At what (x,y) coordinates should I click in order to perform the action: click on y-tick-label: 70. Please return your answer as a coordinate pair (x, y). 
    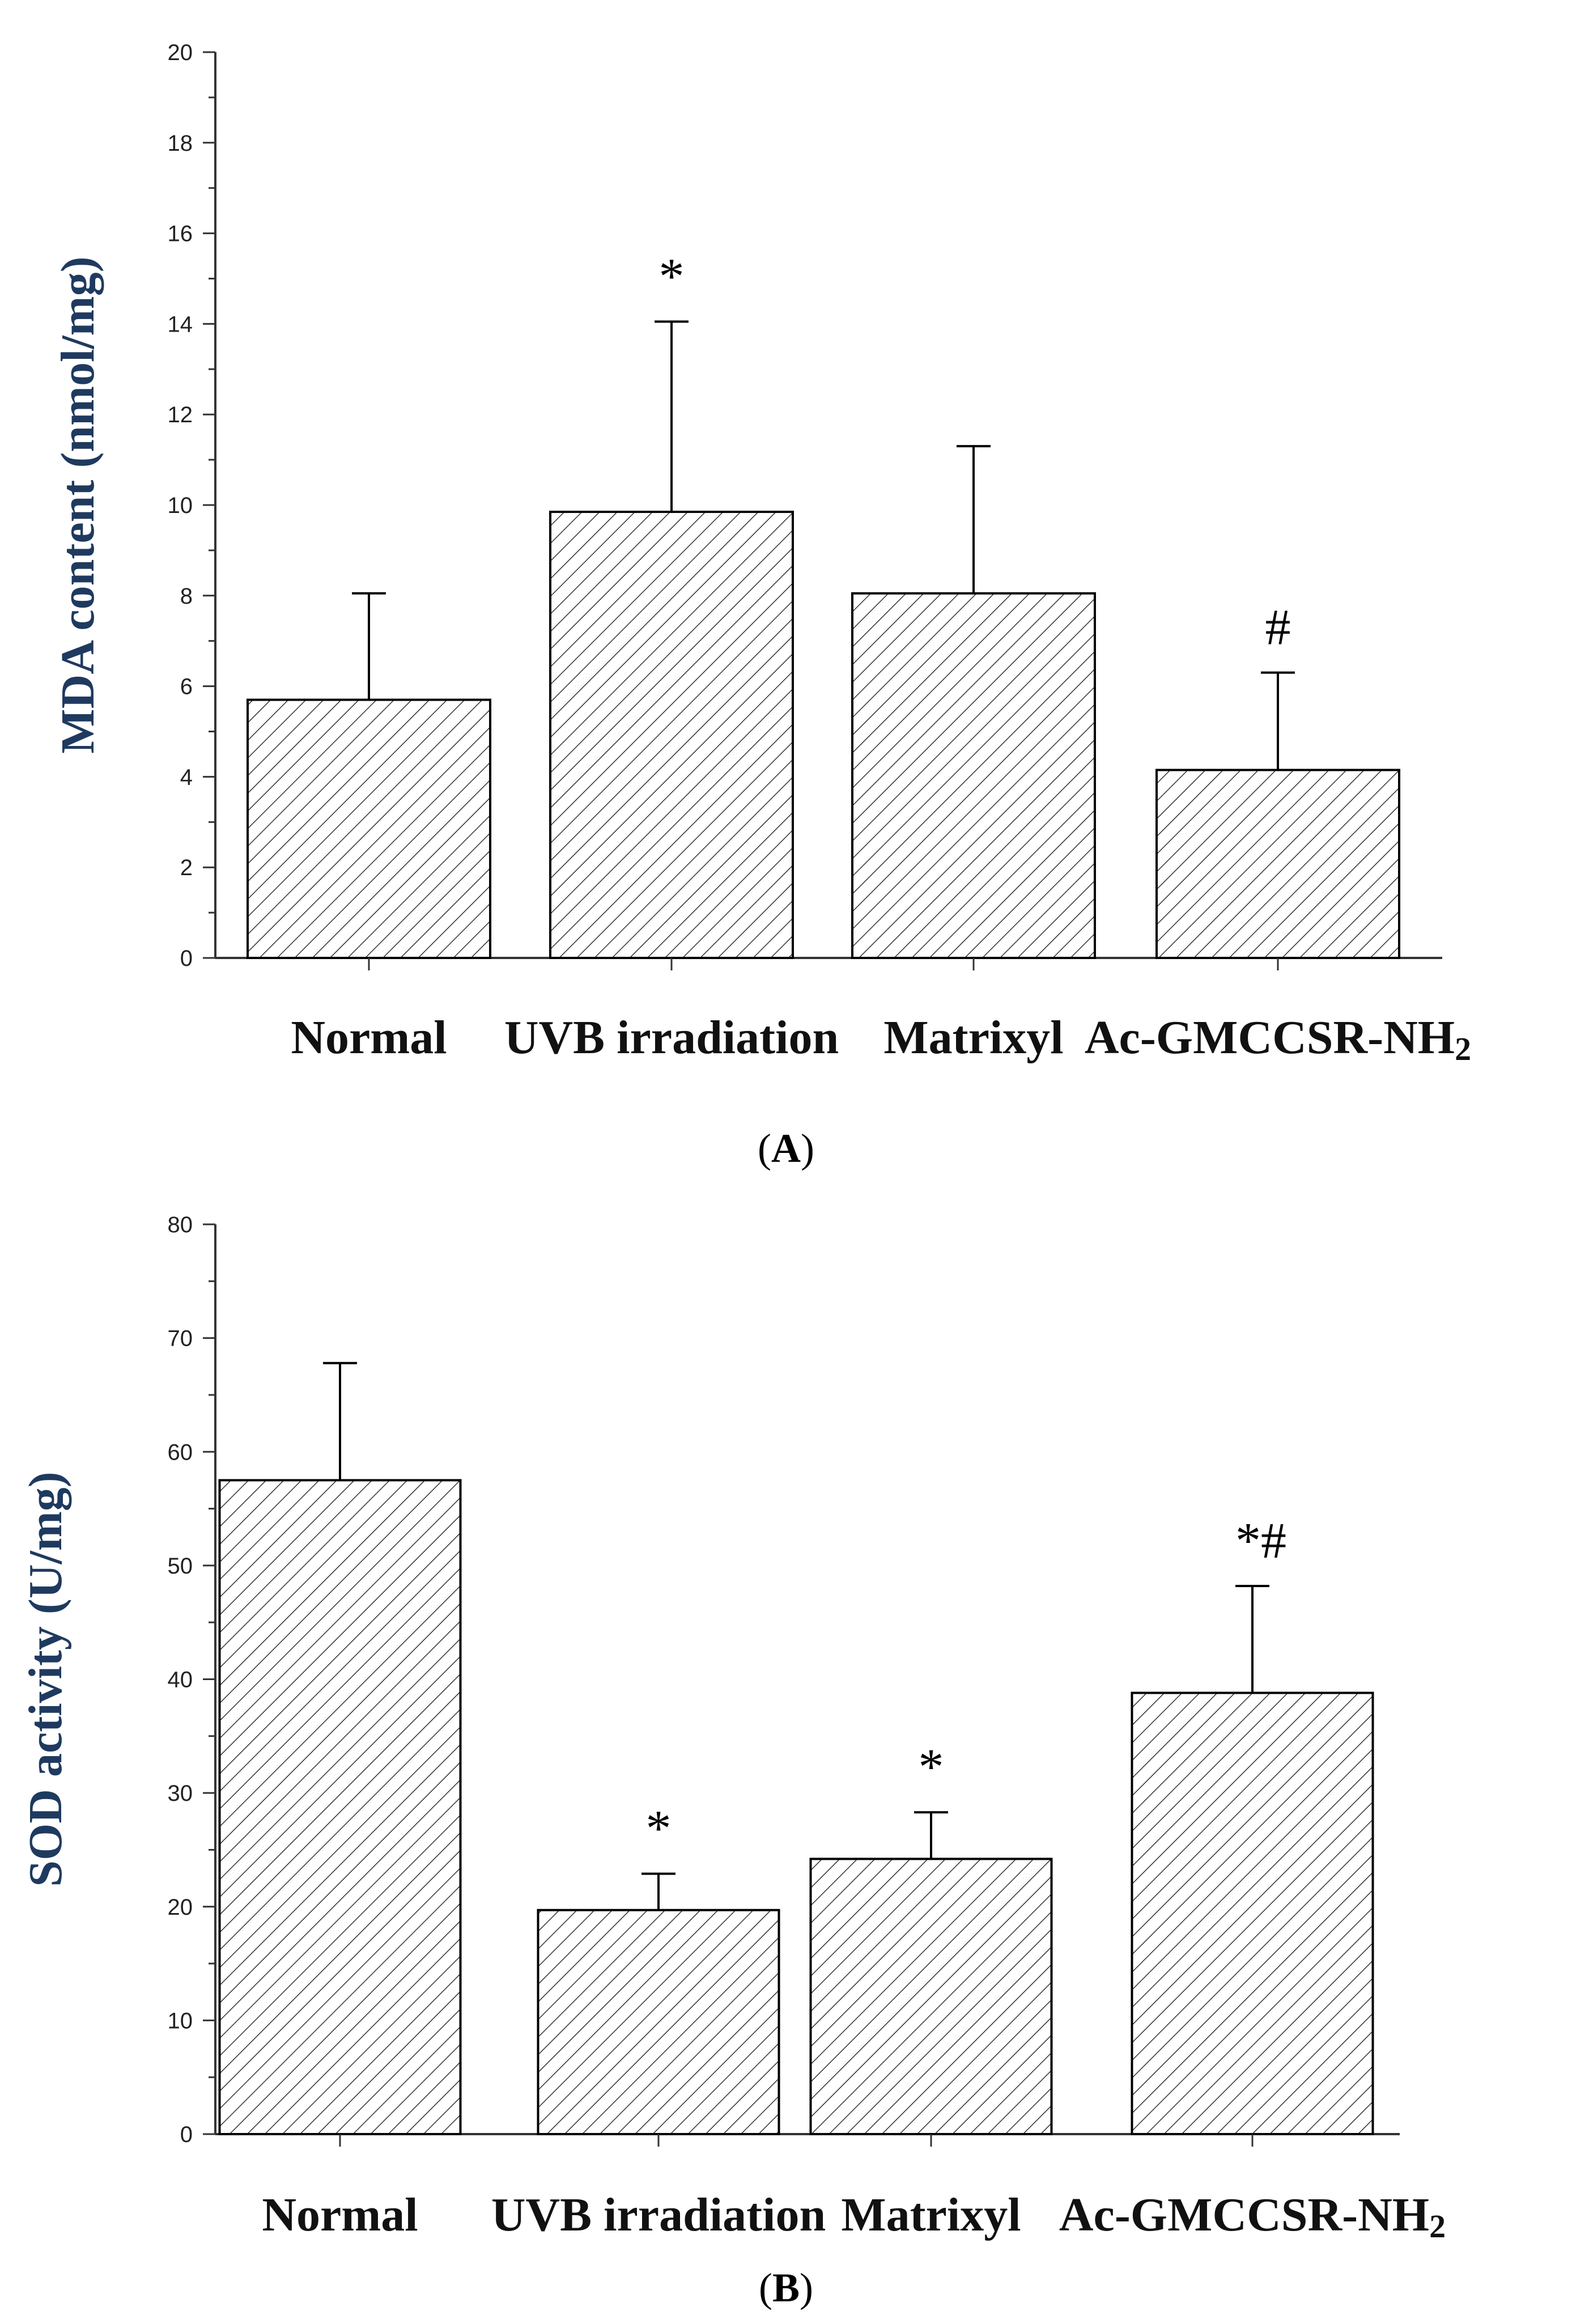
    Looking at the image, I should click on (180, 1338).